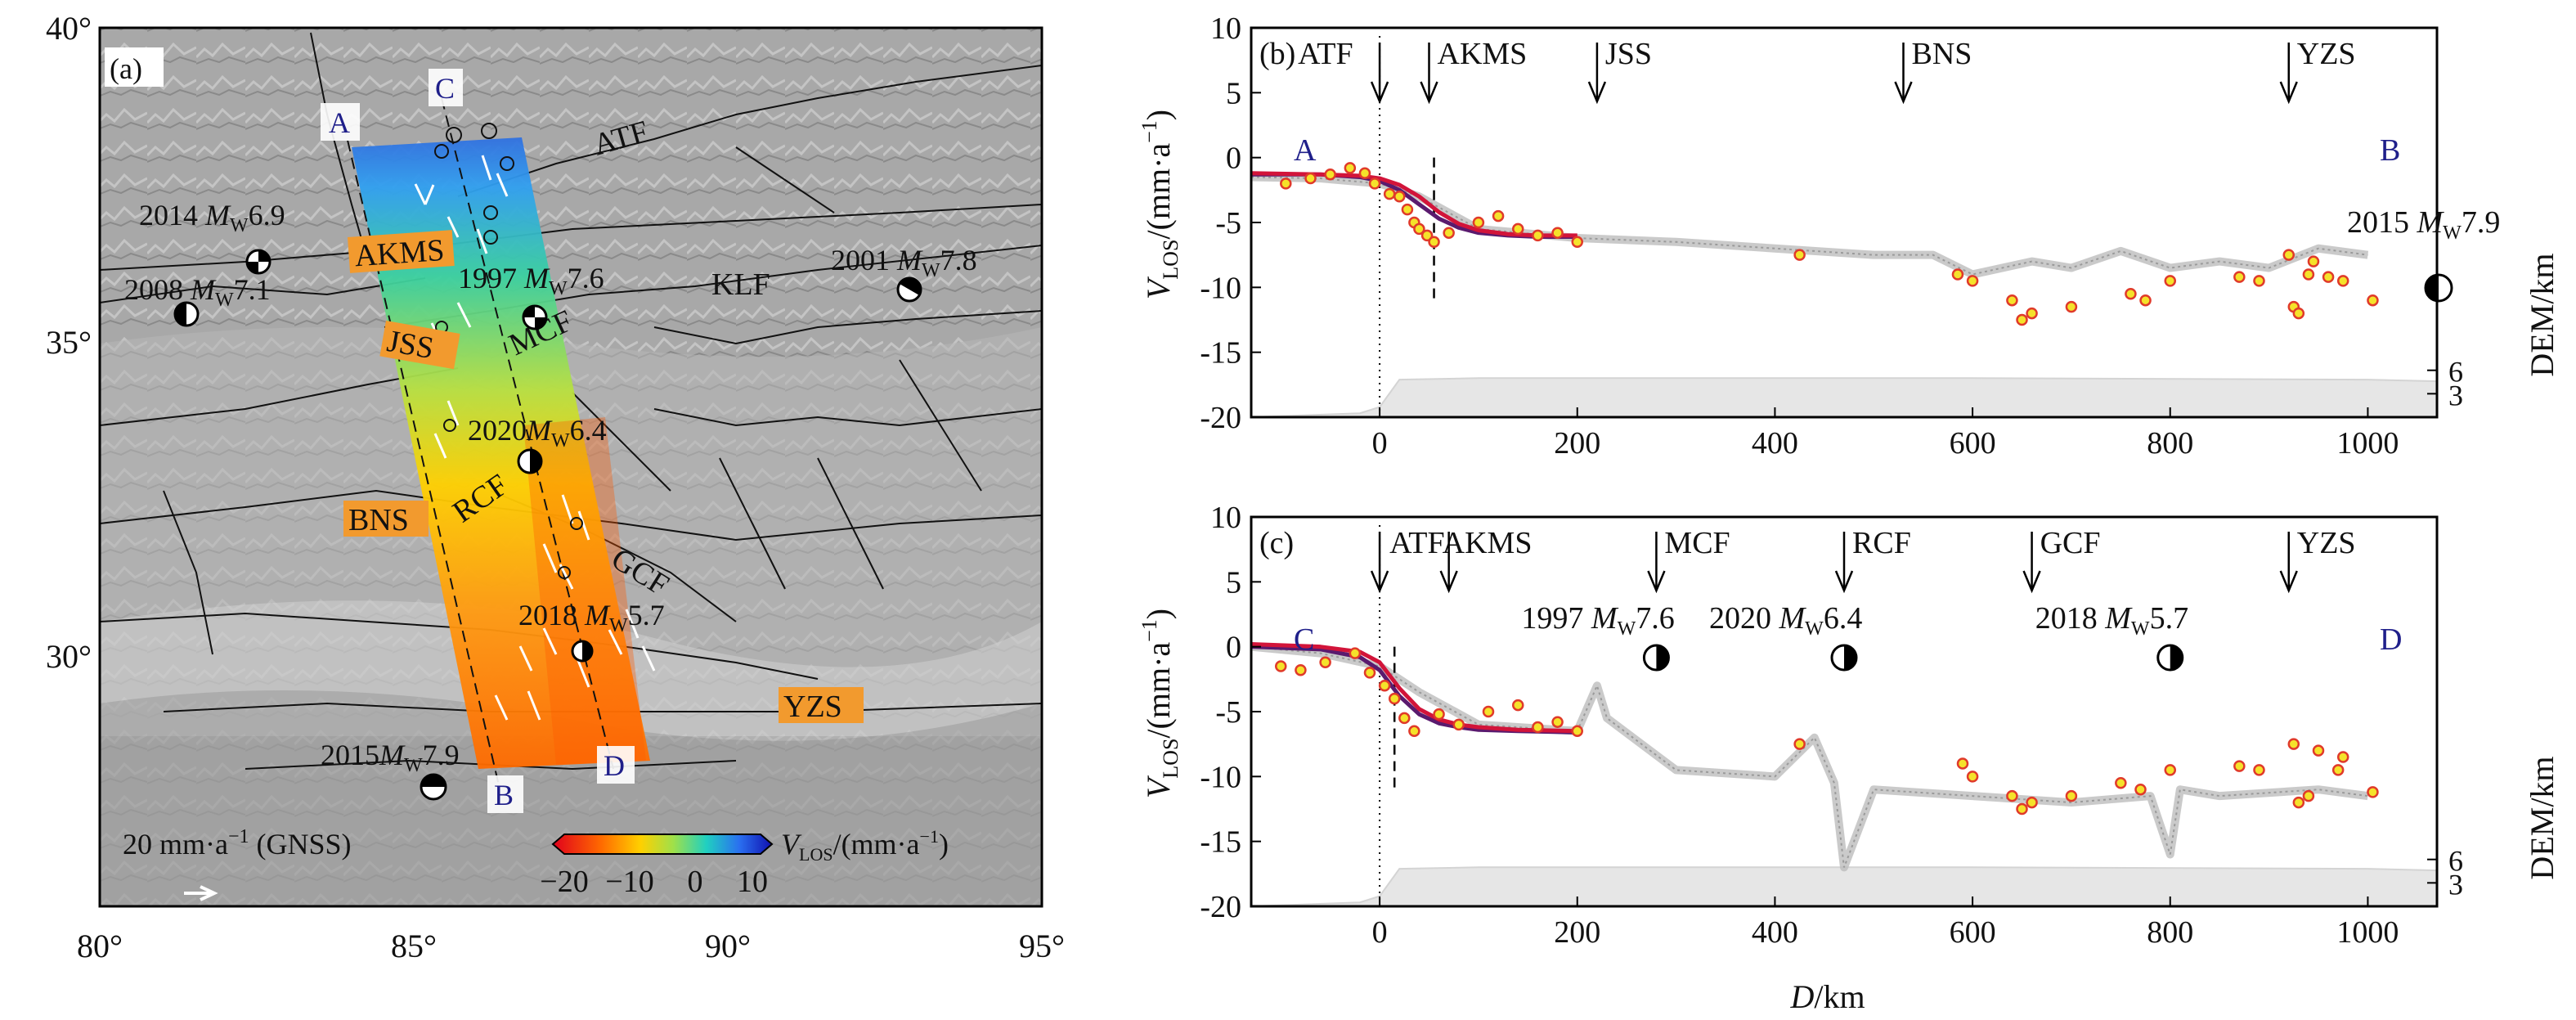 The height and width of the screenshot is (1020, 2576). I want to click on insar-profile-texture, so click(1809, 226).